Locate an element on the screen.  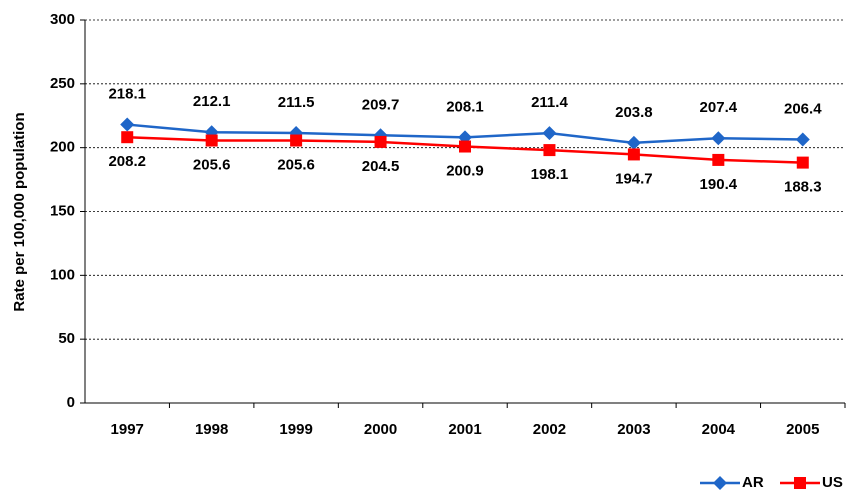
data-label: 209.7 is located at coordinates (381, 104).